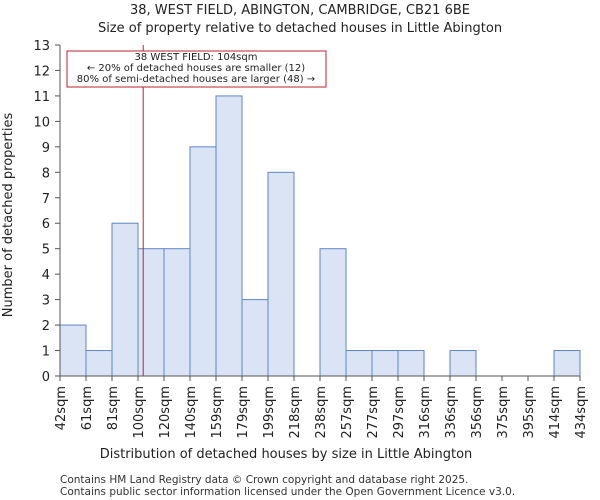 The width and height of the screenshot is (600, 500). Describe the element at coordinates (281, 274) in the screenshot. I see `bar-199sqm` at that location.